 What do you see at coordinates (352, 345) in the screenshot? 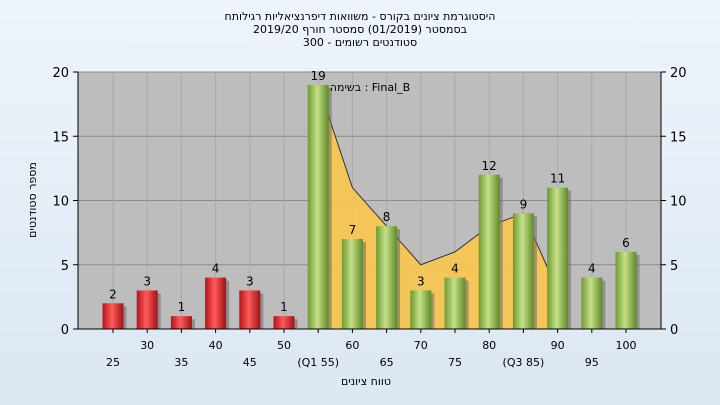
I see `x-tick-label: 60` at bounding box center [352, 345].